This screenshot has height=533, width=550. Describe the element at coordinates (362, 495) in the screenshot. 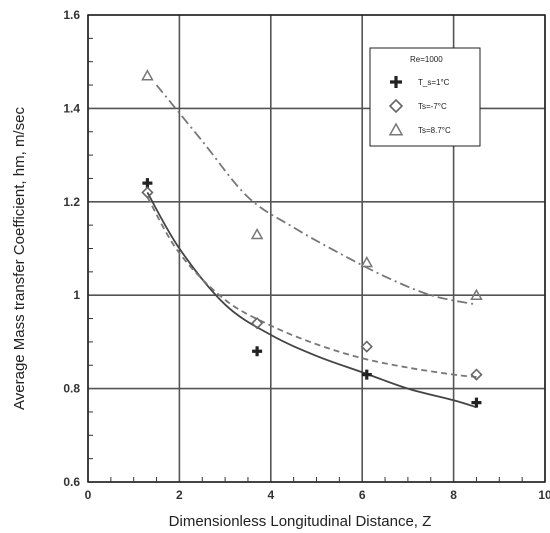

I see `x-tick-label: 6` at that location.